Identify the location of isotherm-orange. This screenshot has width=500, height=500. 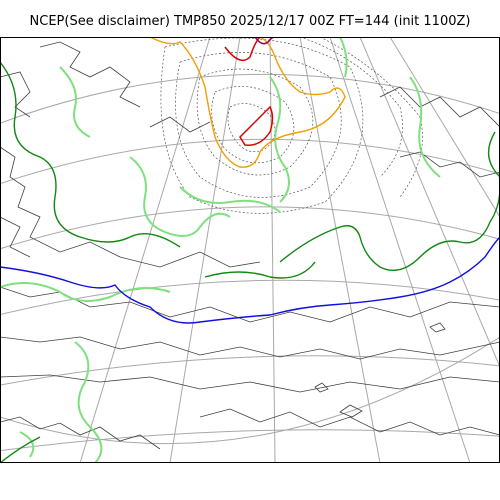
(247, 102).